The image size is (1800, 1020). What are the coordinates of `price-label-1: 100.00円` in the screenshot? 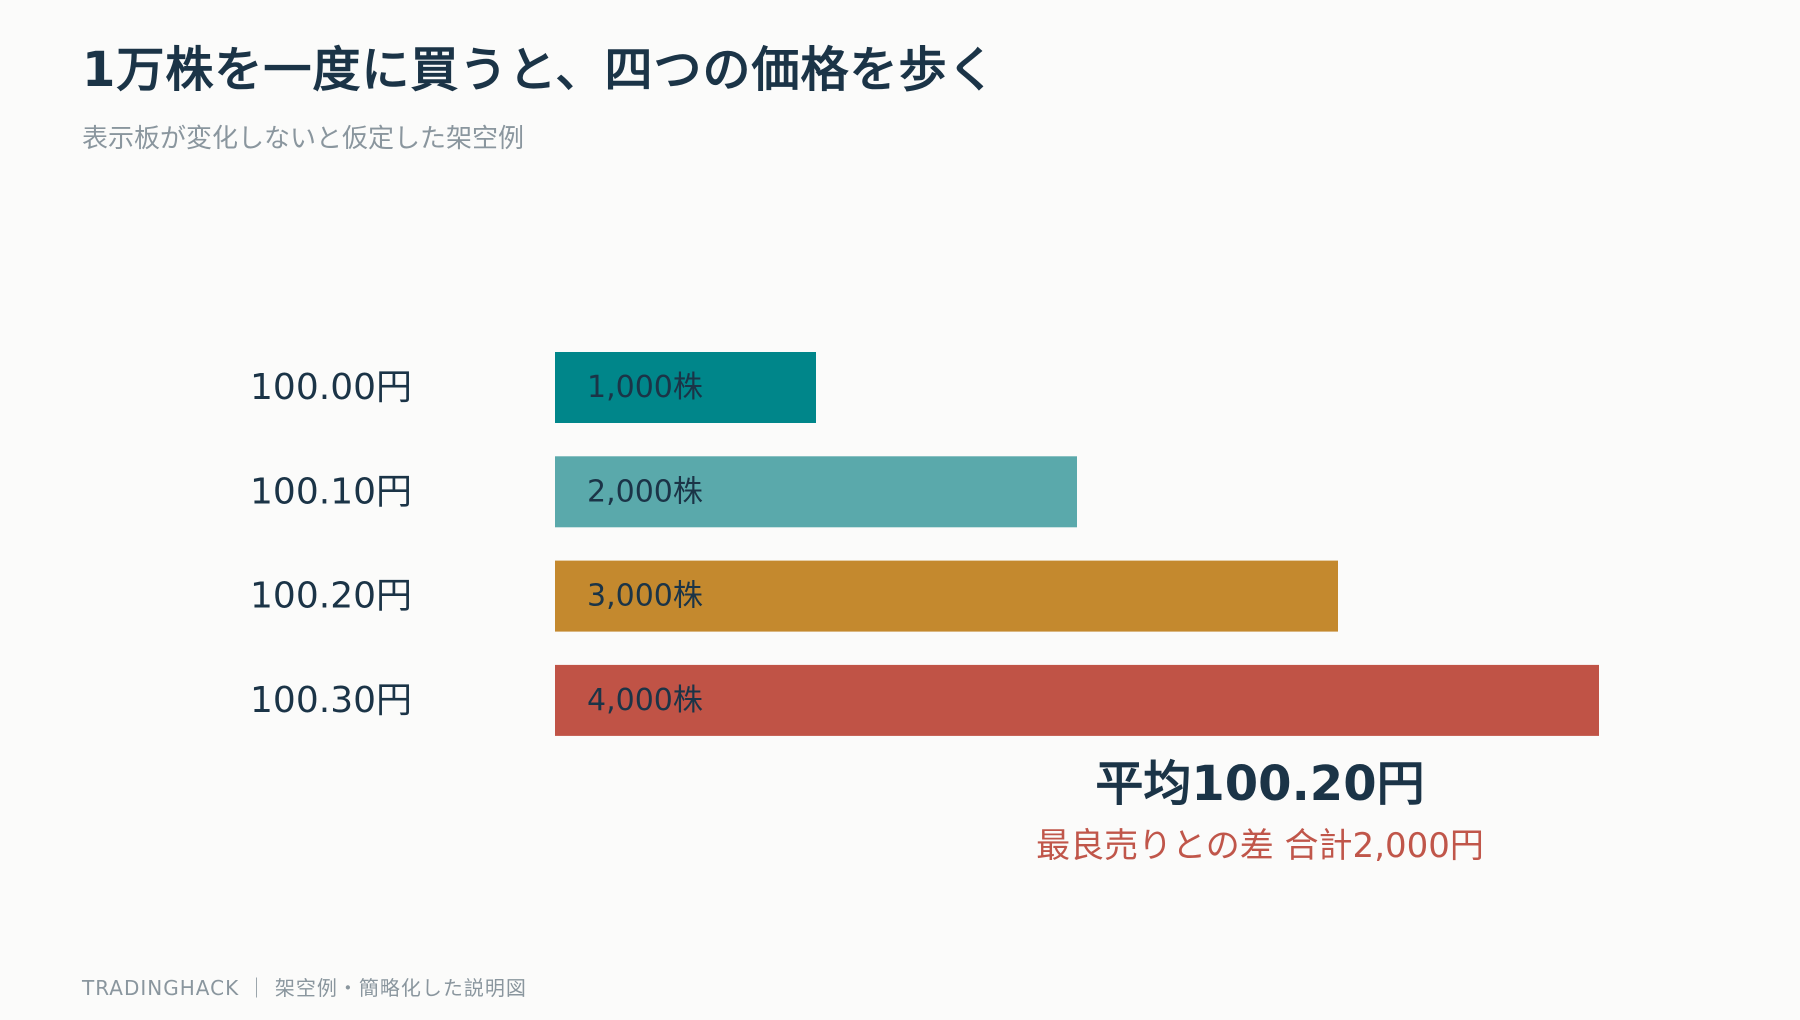 It's located at (331, 387).